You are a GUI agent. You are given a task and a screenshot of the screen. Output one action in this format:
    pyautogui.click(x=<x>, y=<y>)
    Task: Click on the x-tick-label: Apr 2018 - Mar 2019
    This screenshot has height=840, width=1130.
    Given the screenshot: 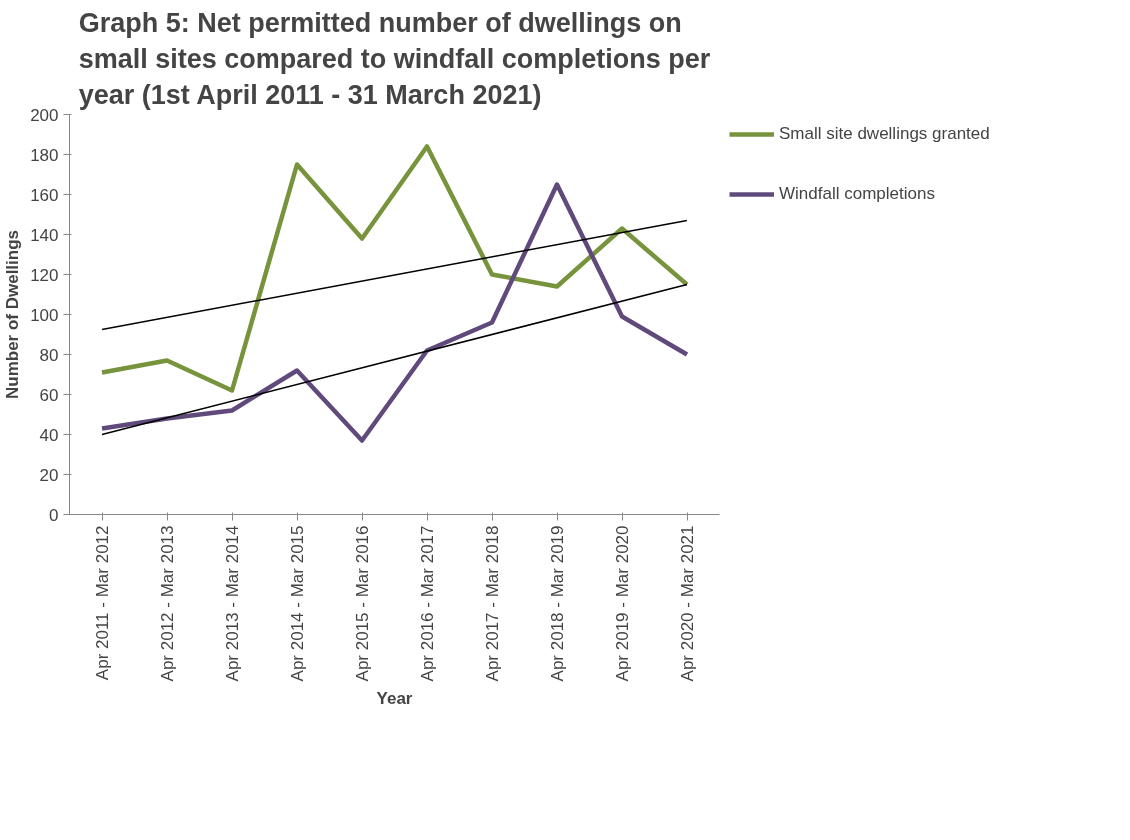 What is the action you would take?
    pyautogui.click(x=557, y=603)
    